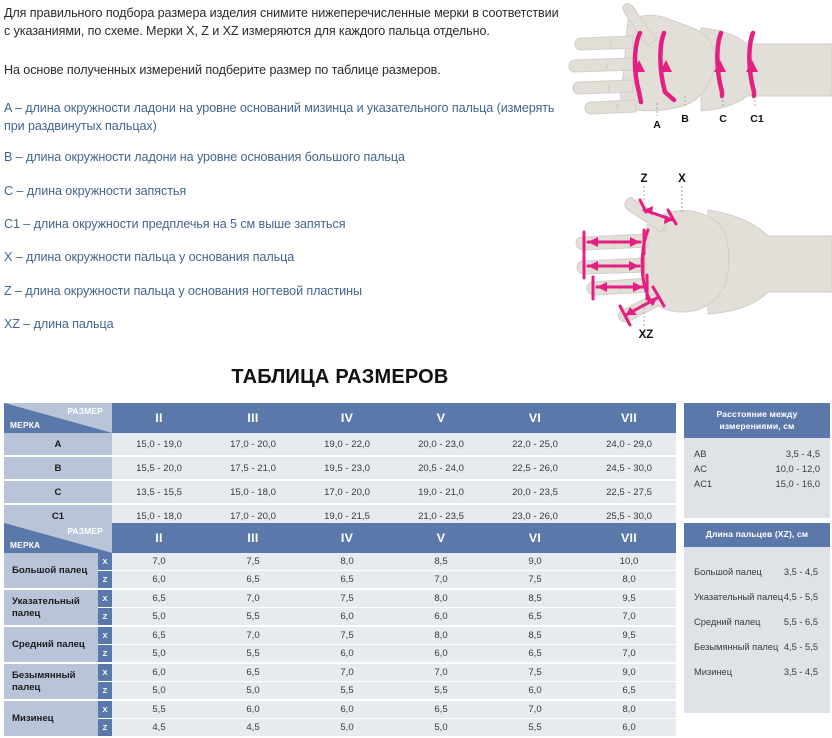 The height and width of the screenshot is (738, 832). I want to click on cell: 10,0, so click(629, 562).